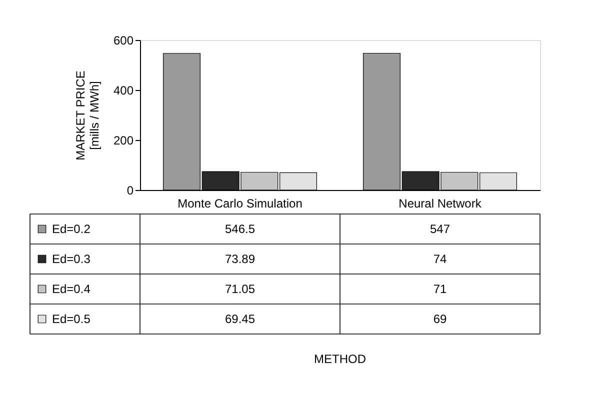  Describe the element at coordinates (71, 229) in the screenshot. I see `legend-label: Ed=0.2` at that location.